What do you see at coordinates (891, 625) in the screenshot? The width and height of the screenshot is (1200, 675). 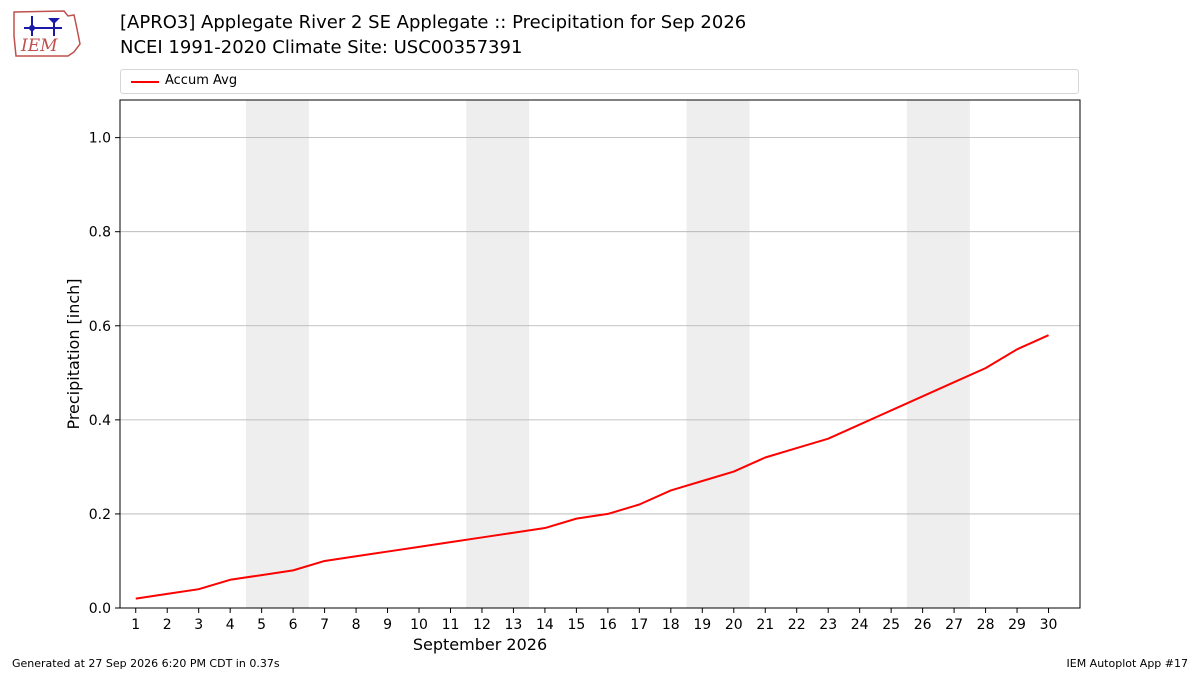 I see `x-tick-label: 25` at bounding box center [891, 625].